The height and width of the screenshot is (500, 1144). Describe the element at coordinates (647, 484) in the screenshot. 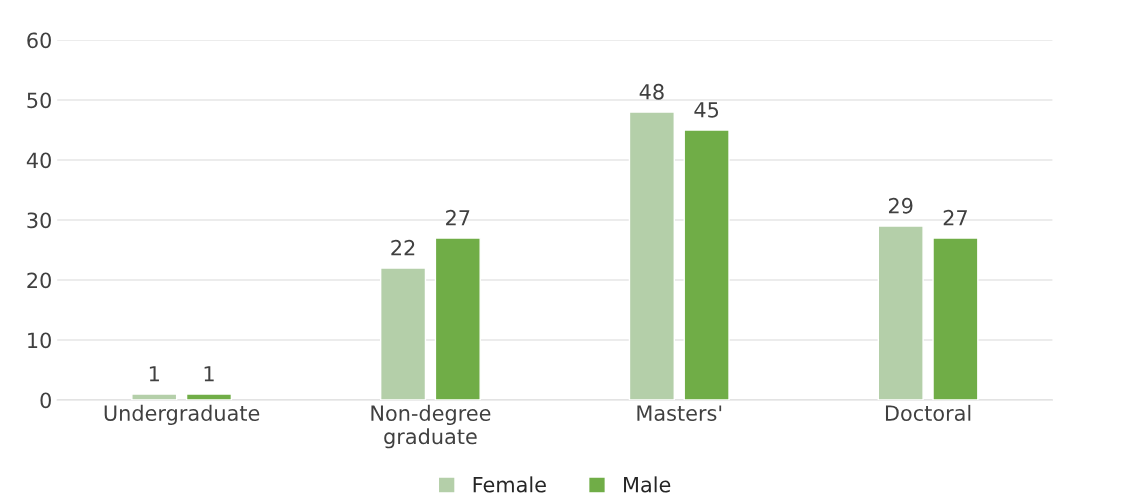

I see `legend-label: Male` at that location.